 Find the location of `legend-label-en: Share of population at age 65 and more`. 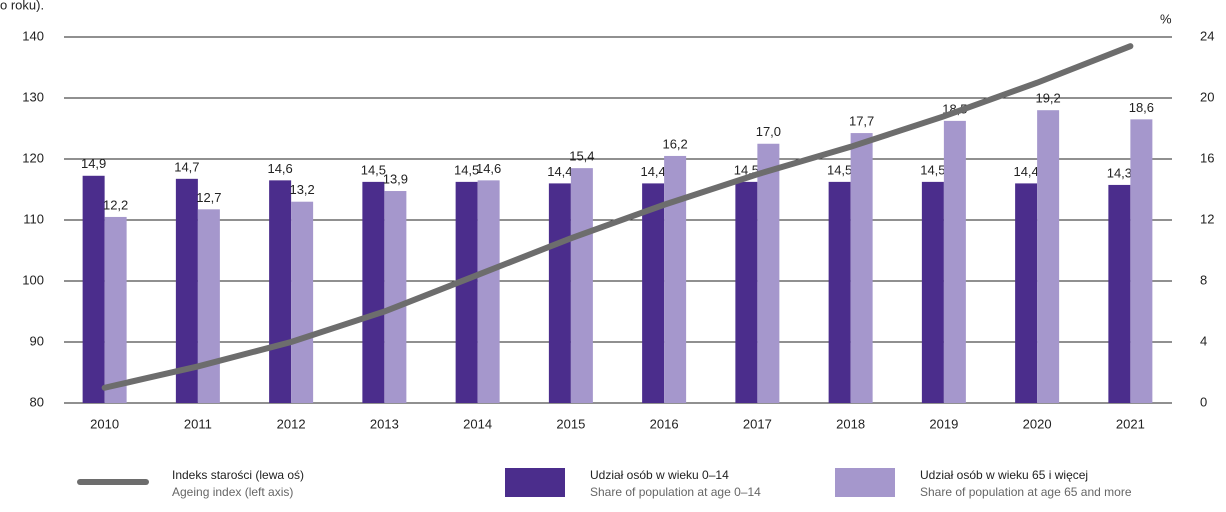

legend-label-en: Share of population at age 65 and more is located at coordinates (1026, 492).